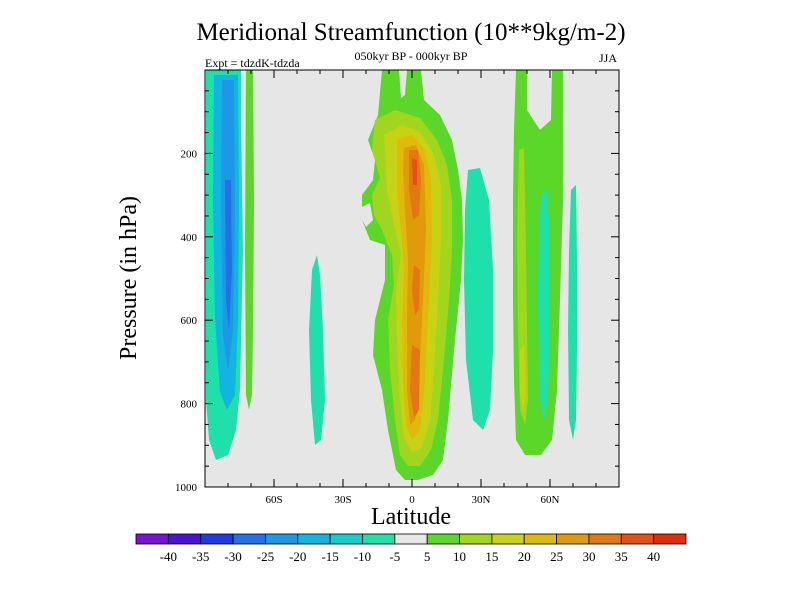  Describe the element at coordinates (228, 255) in the screenshot. I see `sh-cell-core` at that location.